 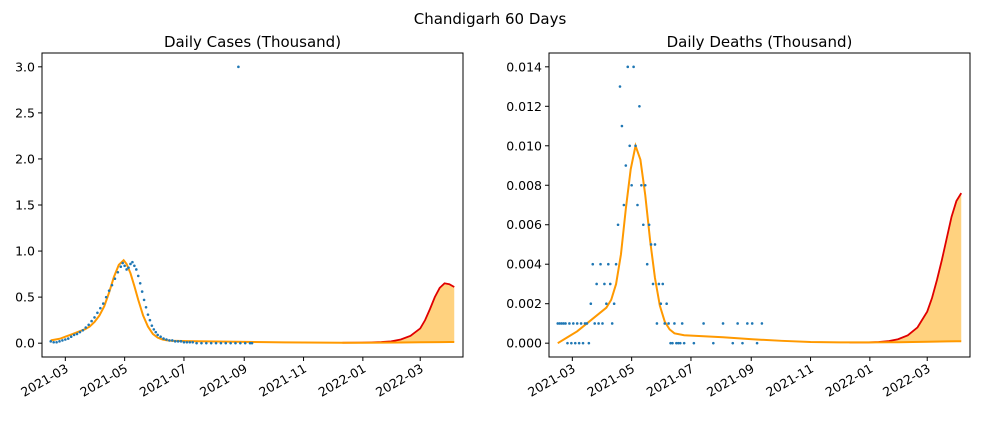 What do you see at coordinates (252, 42) in the screenshot?
I see `cases-chart-title: Daily Cases (Thousand)` at bounding box center [252, 42].